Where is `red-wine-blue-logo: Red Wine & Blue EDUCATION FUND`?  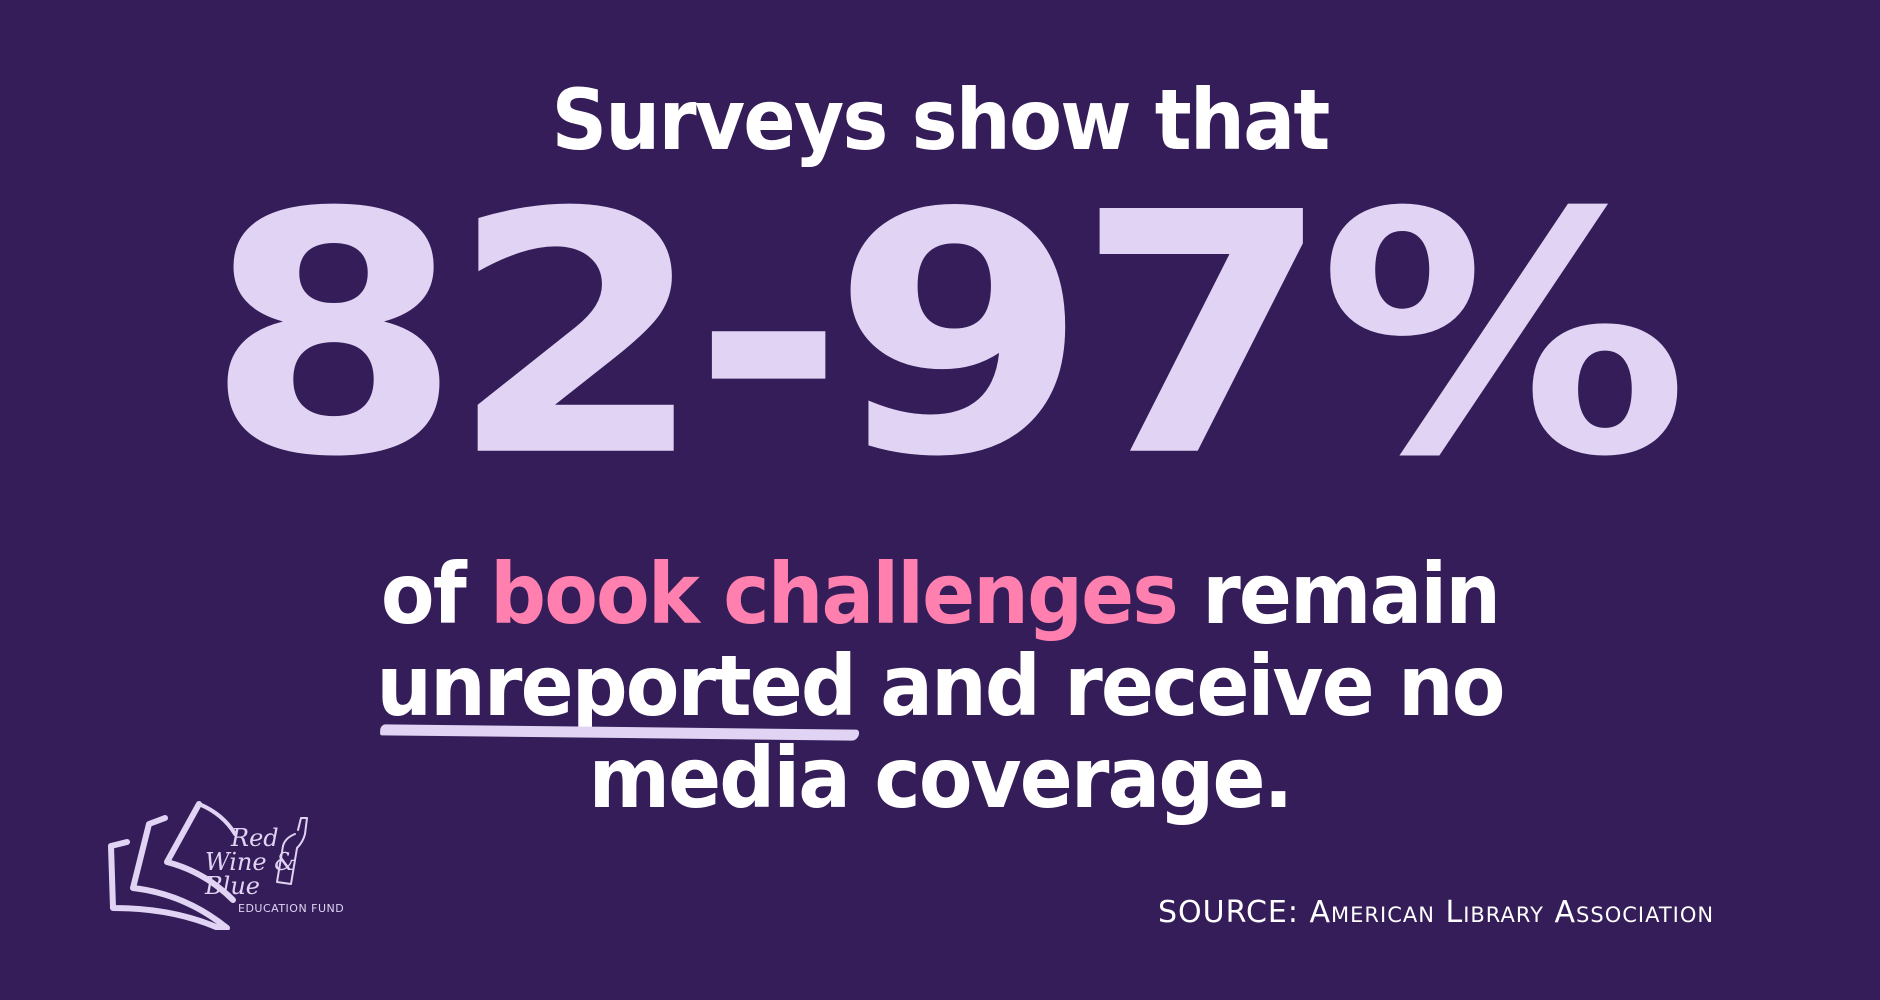 red-wine-blue-logo: Red Wine & Blue EDUCATION FUND is located at coordinates (230, 860).